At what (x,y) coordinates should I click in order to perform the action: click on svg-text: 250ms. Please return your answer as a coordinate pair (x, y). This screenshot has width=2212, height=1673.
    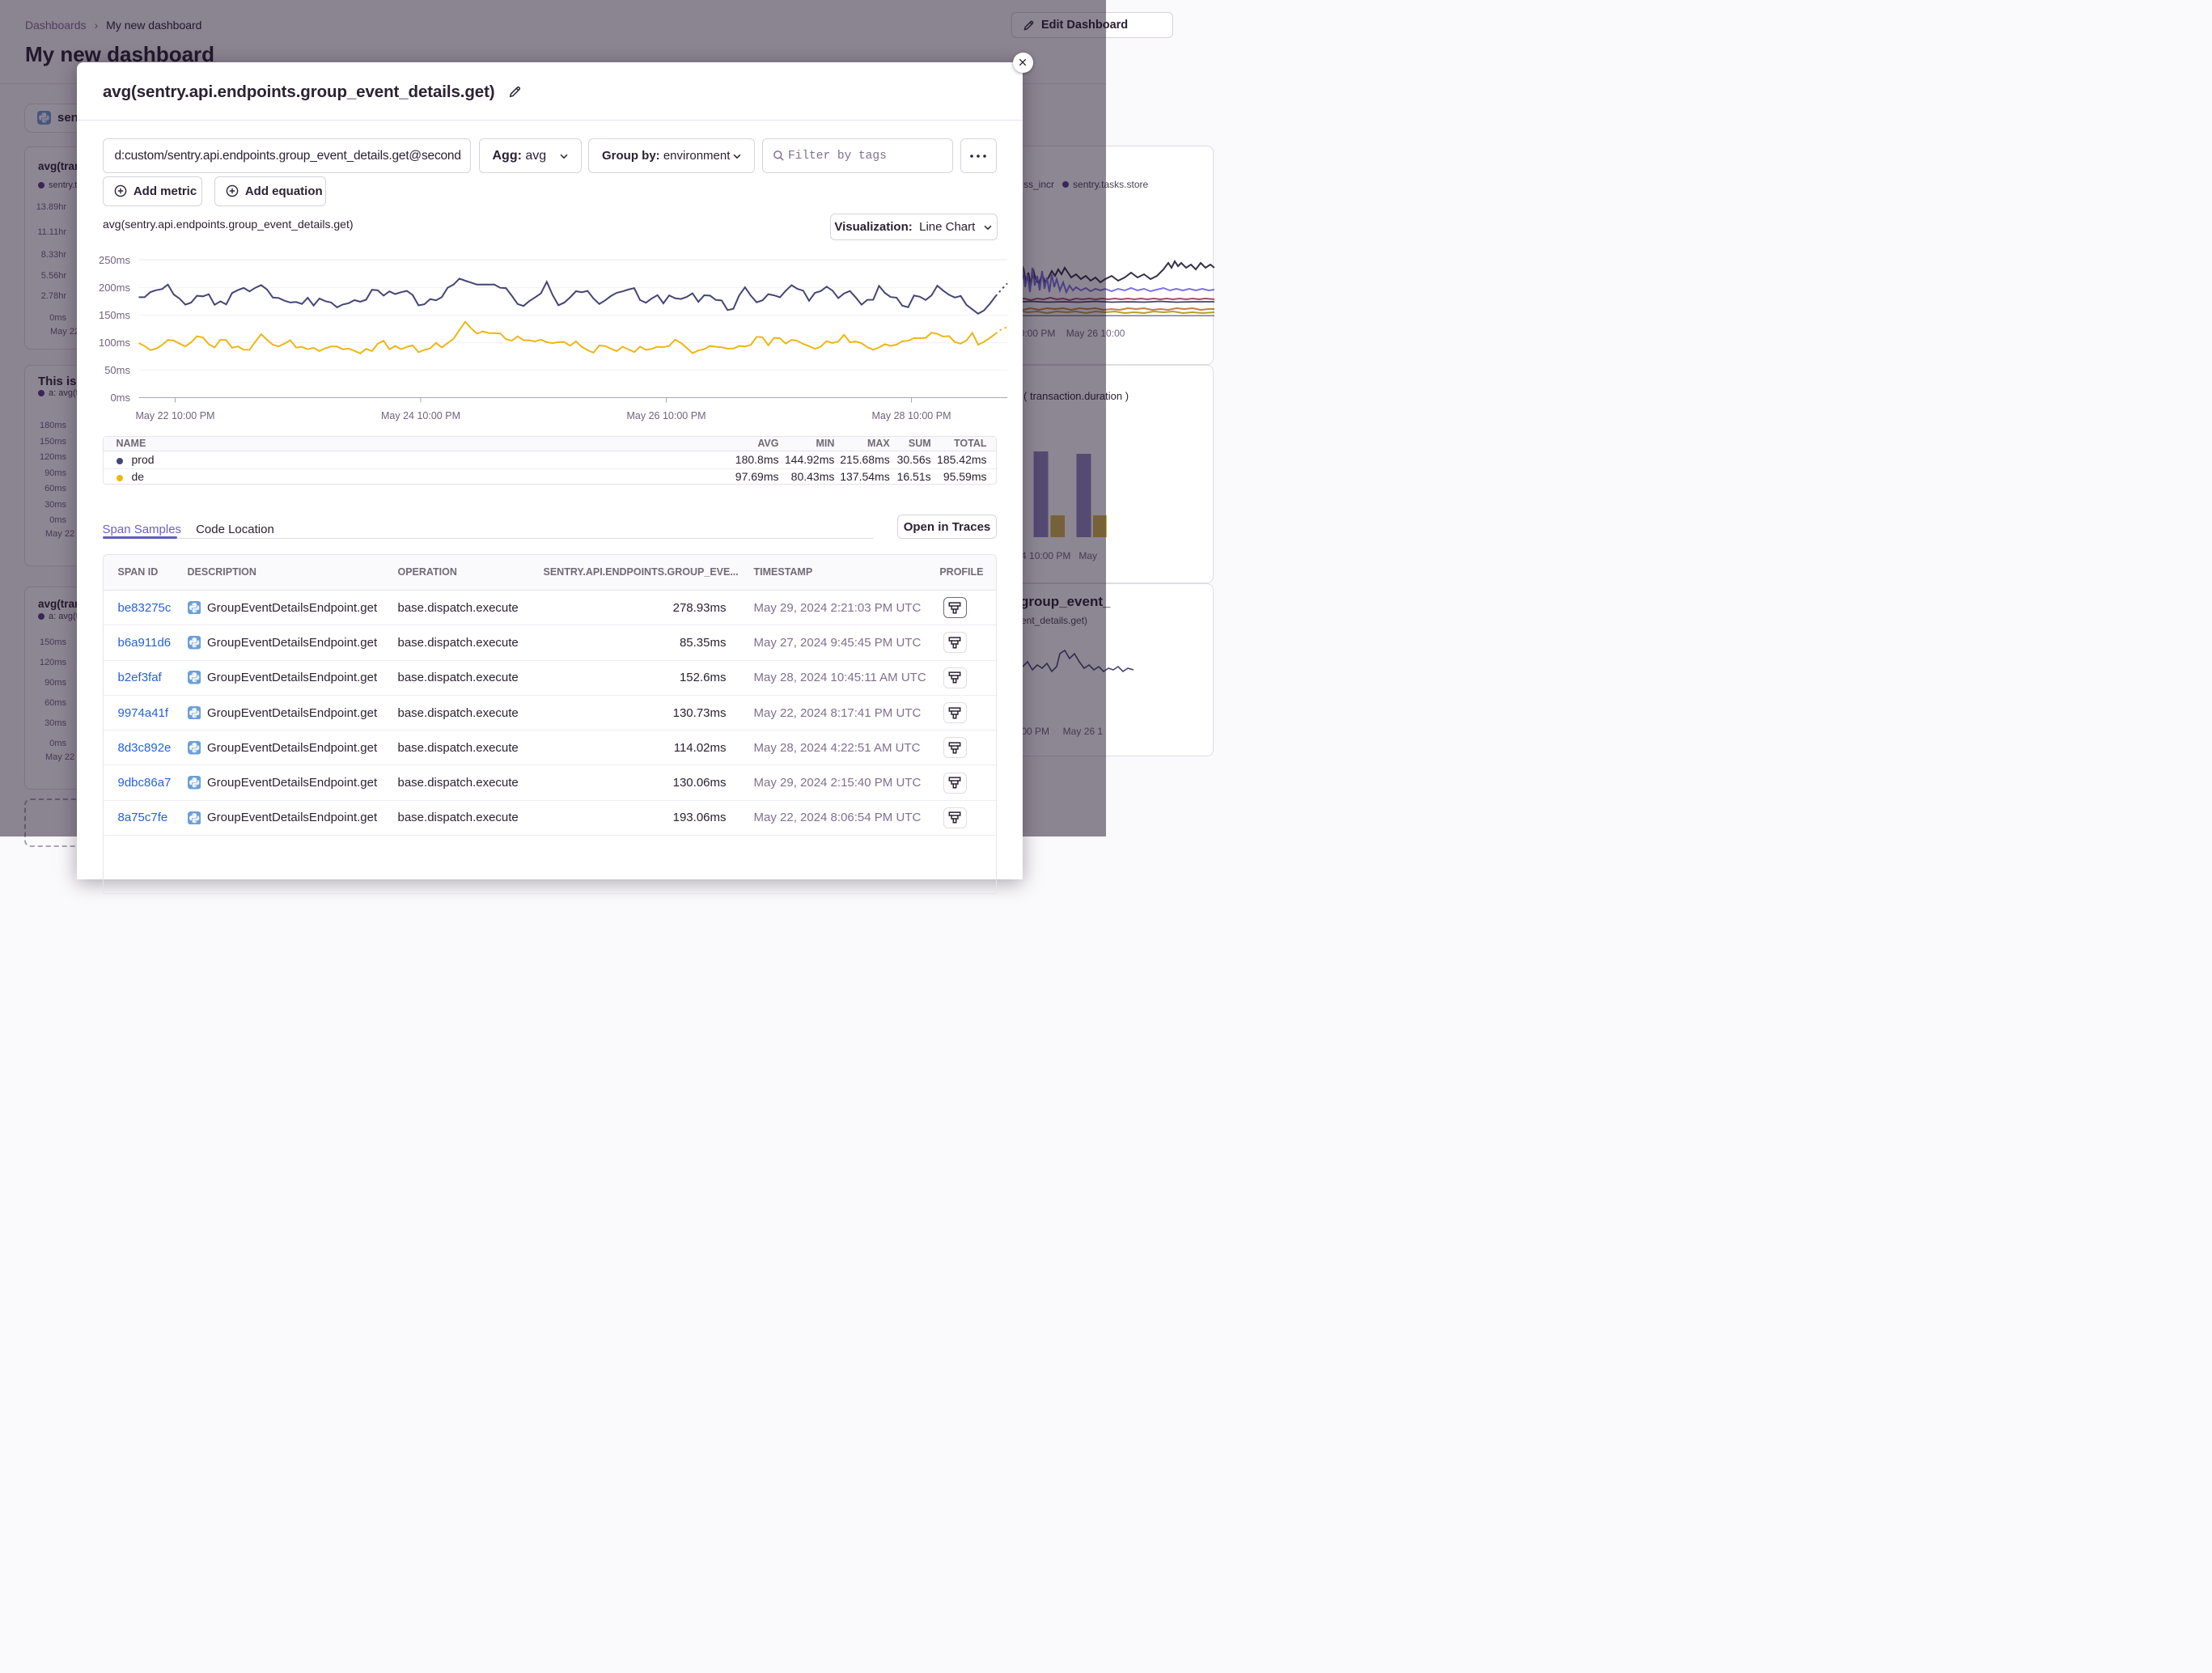
    Looking at the image, I should click on (115, 260).